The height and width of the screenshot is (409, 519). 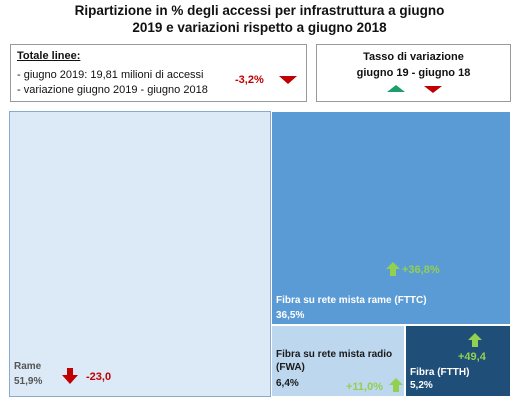 I want to click on legend-subtitle: giugno 19 - giugno 18, so click(x=413, y=73).